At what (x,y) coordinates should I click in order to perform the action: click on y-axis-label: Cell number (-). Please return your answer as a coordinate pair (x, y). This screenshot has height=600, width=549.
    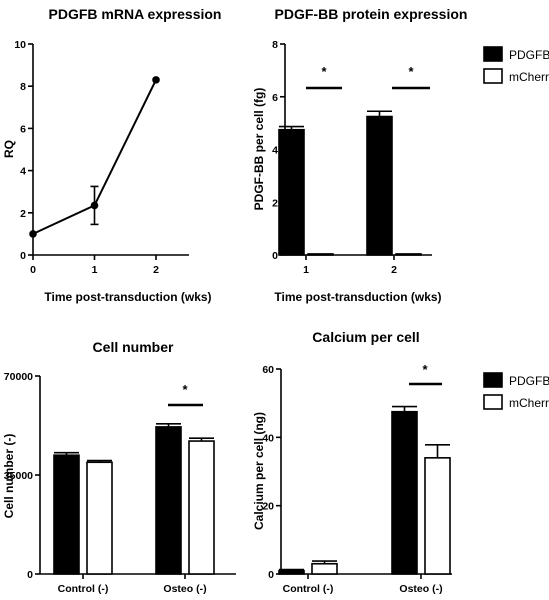
    Looking at the image, I should click on (9, 476).